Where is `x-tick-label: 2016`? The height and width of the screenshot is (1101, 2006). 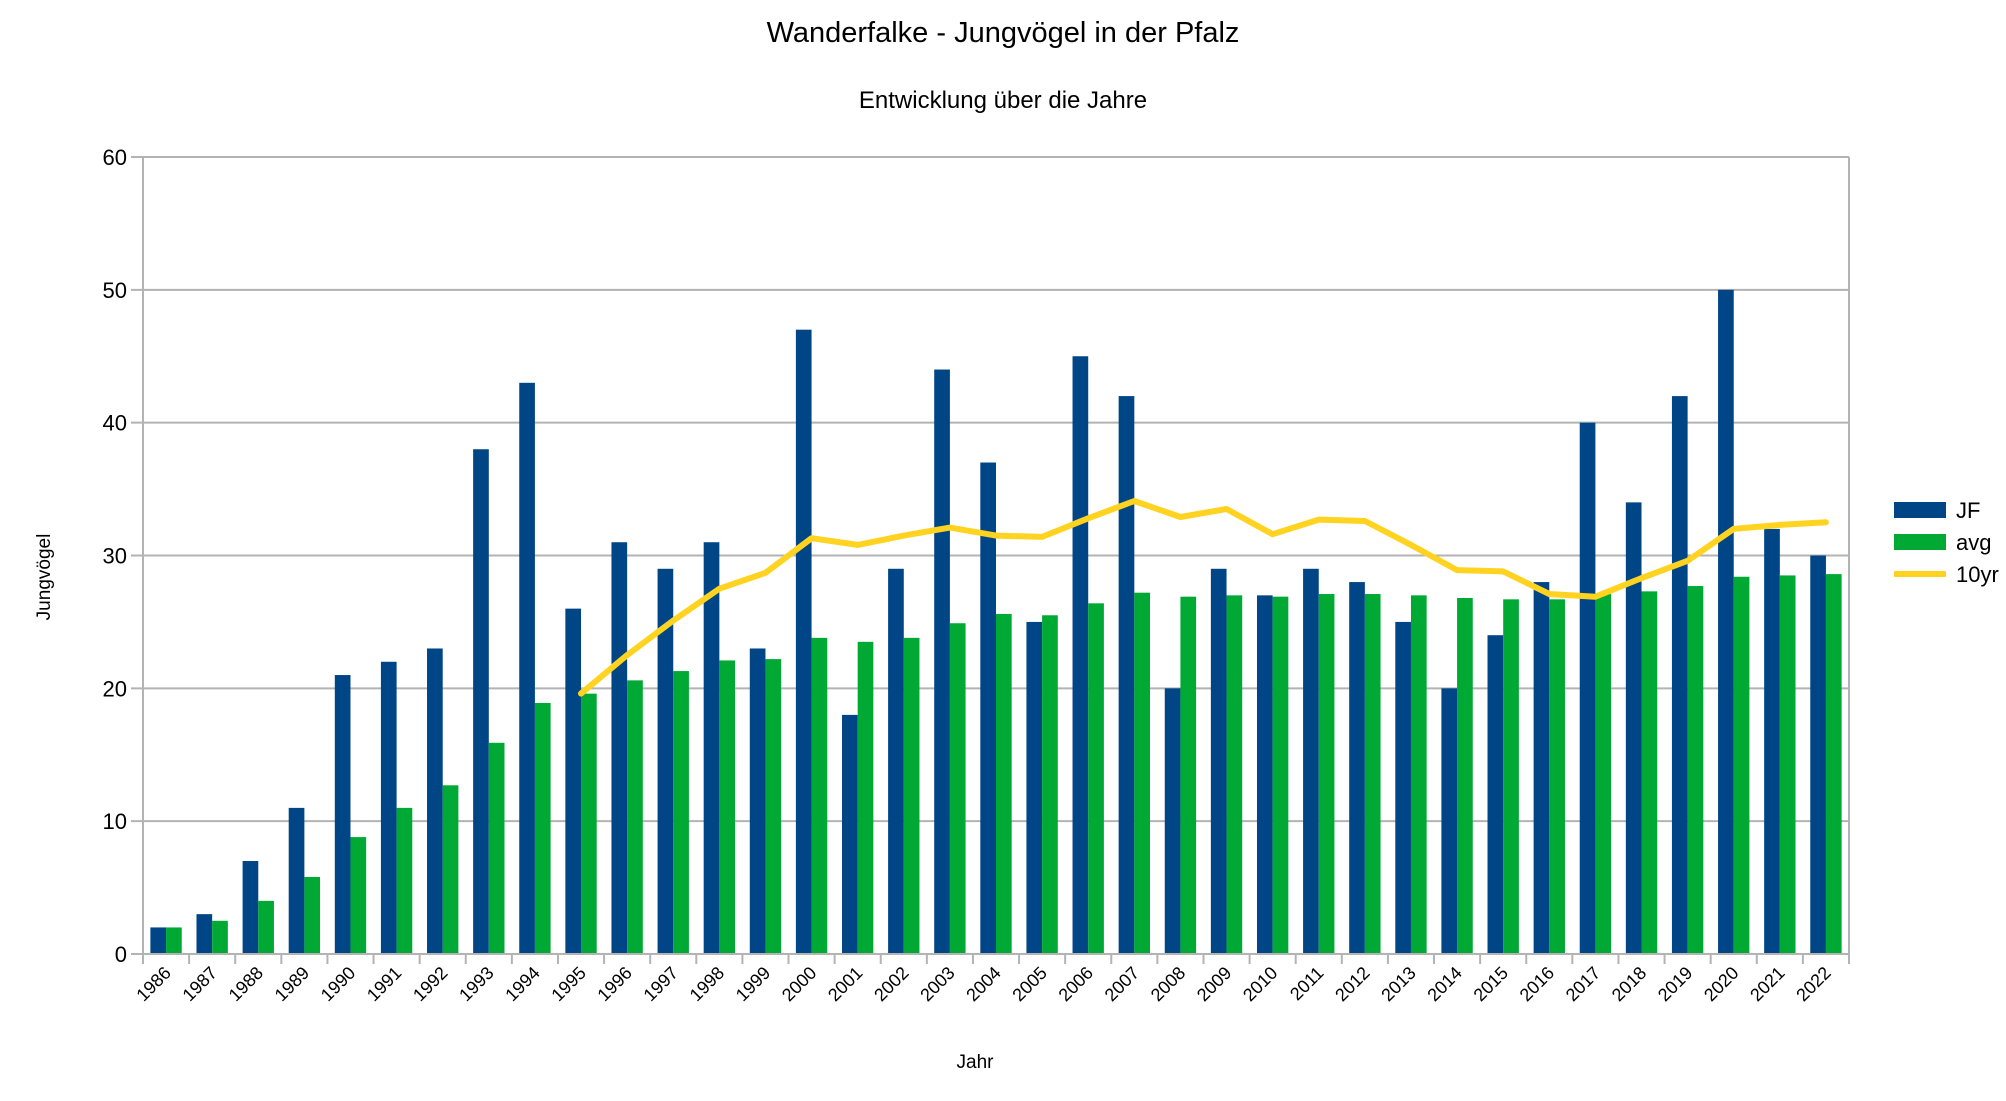
x-tick-label: 2016 is located at coordinates (1537, 984).